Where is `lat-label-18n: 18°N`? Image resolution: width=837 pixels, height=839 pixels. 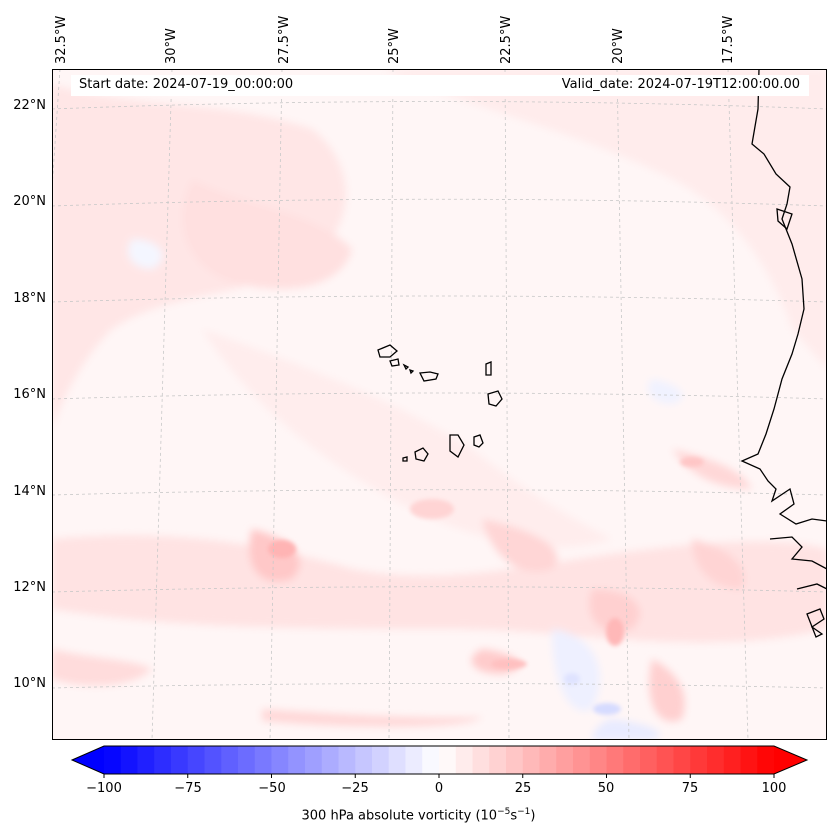 lat-label-18n: 18°N is located at coordinates (29, 298).